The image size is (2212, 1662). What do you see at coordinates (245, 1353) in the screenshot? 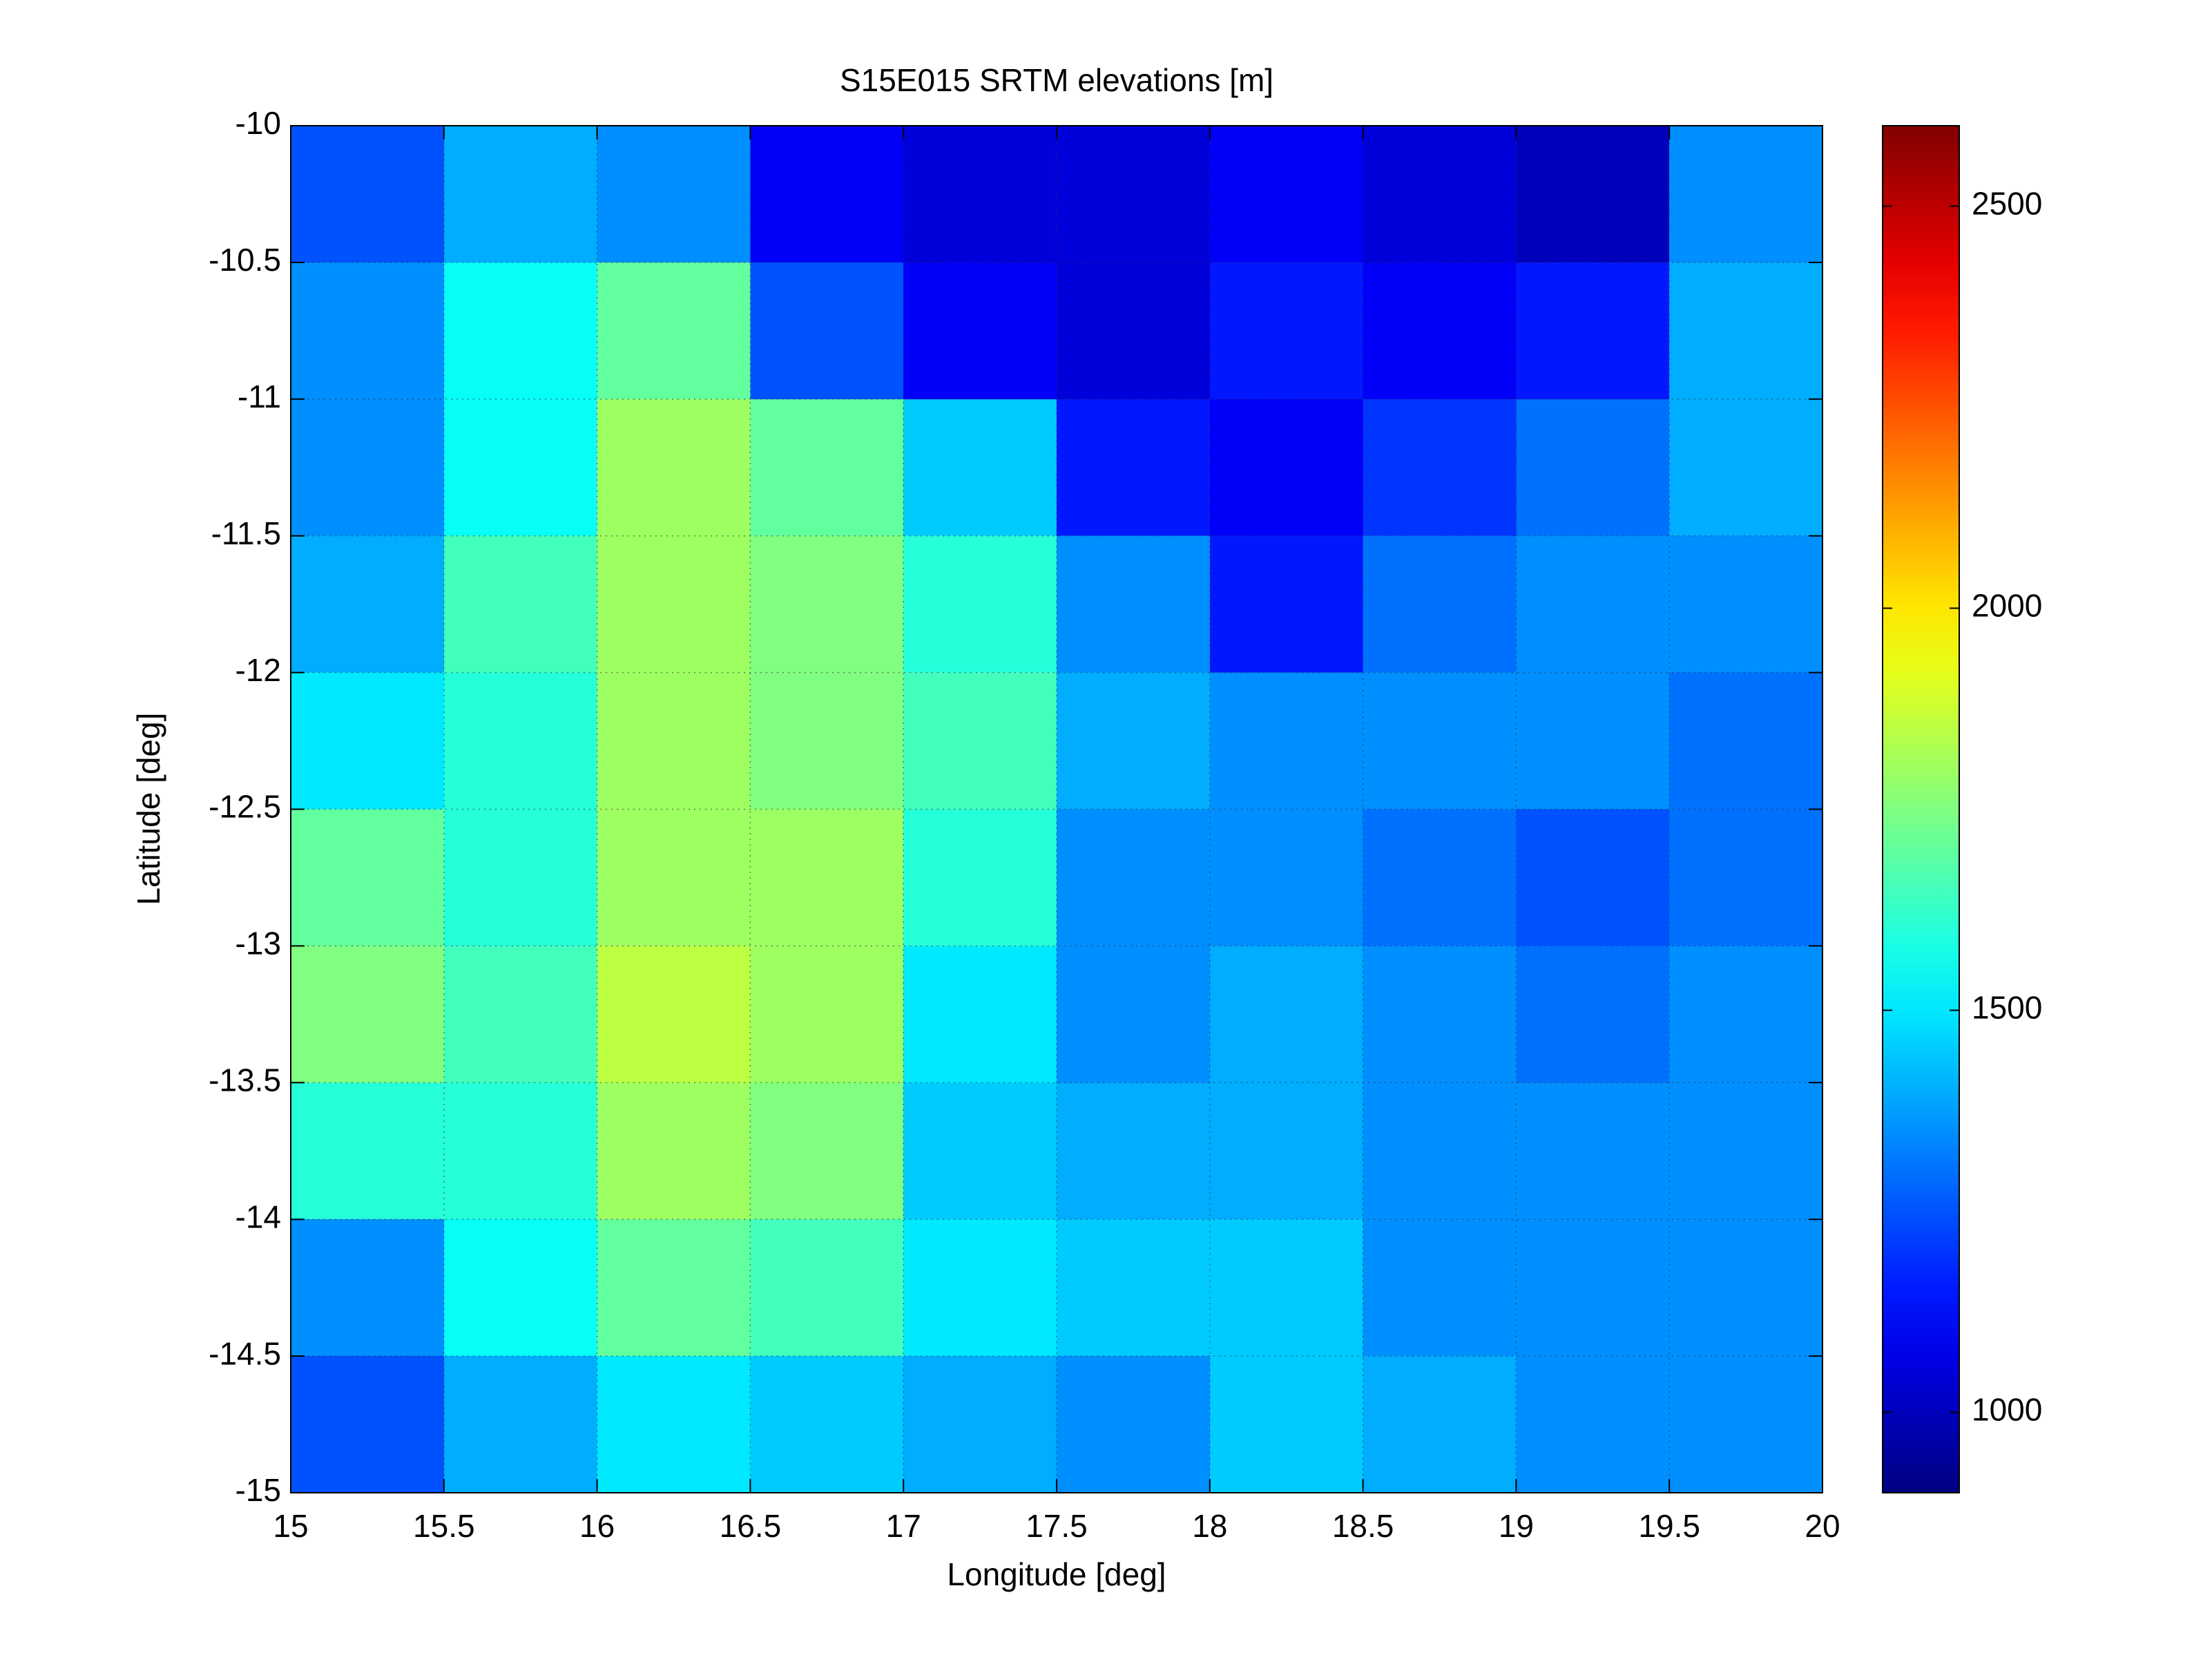
I see `y-tick-label: -14.5` at bounding box center [245, 1353].